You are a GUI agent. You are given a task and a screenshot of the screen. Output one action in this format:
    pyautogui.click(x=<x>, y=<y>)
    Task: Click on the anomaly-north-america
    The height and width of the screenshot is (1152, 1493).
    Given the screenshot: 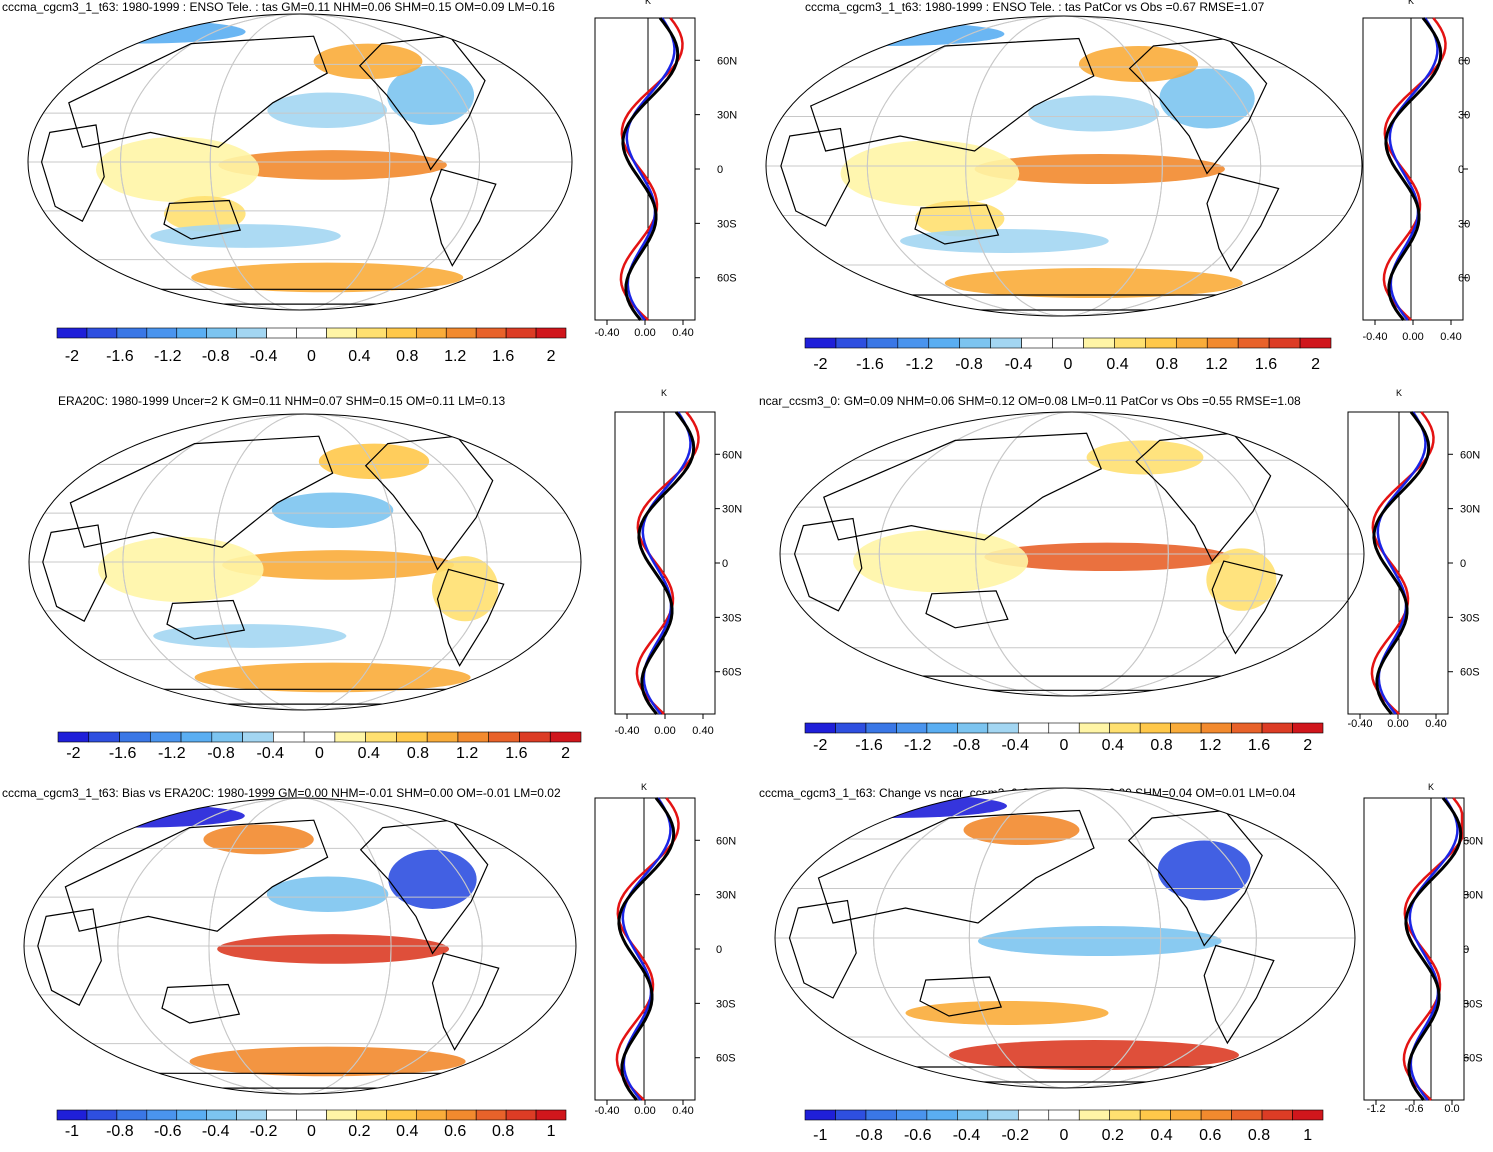 What is the action you would take?
    pyautogui.click(x=1212, y=490)
    